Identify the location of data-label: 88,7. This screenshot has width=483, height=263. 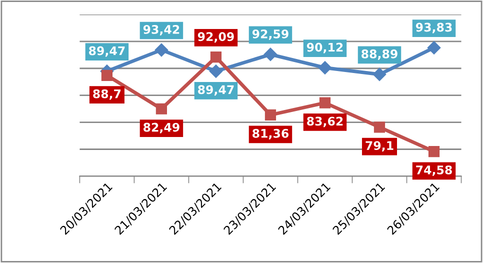
(107, 94).